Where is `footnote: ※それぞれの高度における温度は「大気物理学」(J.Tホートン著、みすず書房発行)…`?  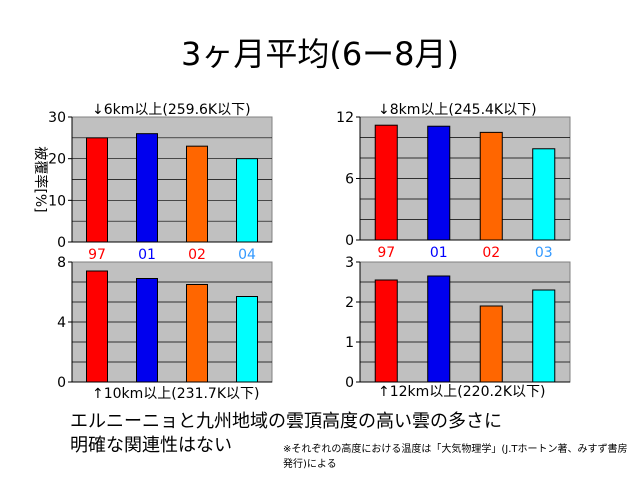 footnote: ※それぞれの高度における温度は「大気物理学」(J.Tホートン著、みすず書房発行)… is located at coordinates (455, 457).